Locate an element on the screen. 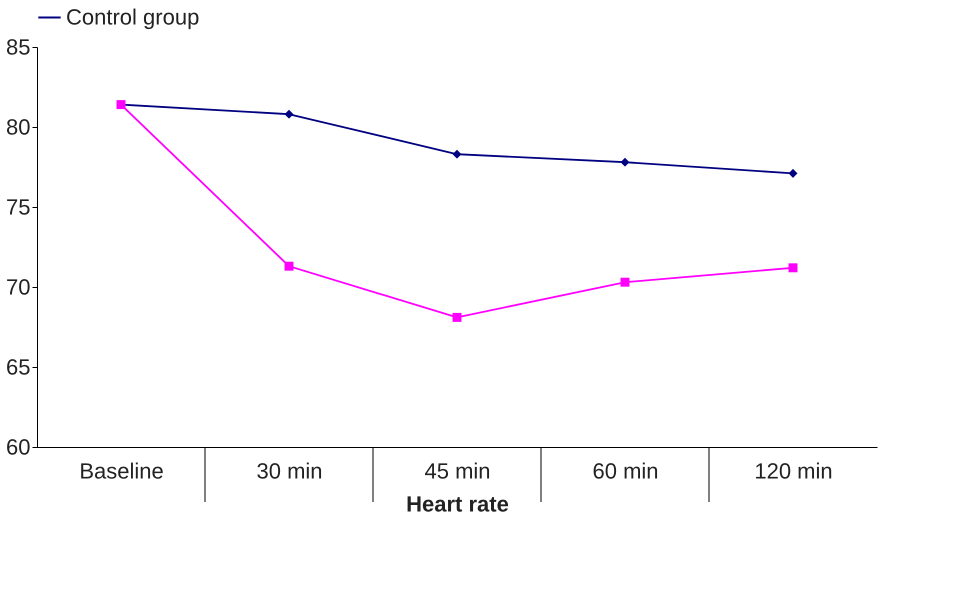 This screenshot has width=967, height=592. y-tick-label: 65 is located at coordinates (18, 367).